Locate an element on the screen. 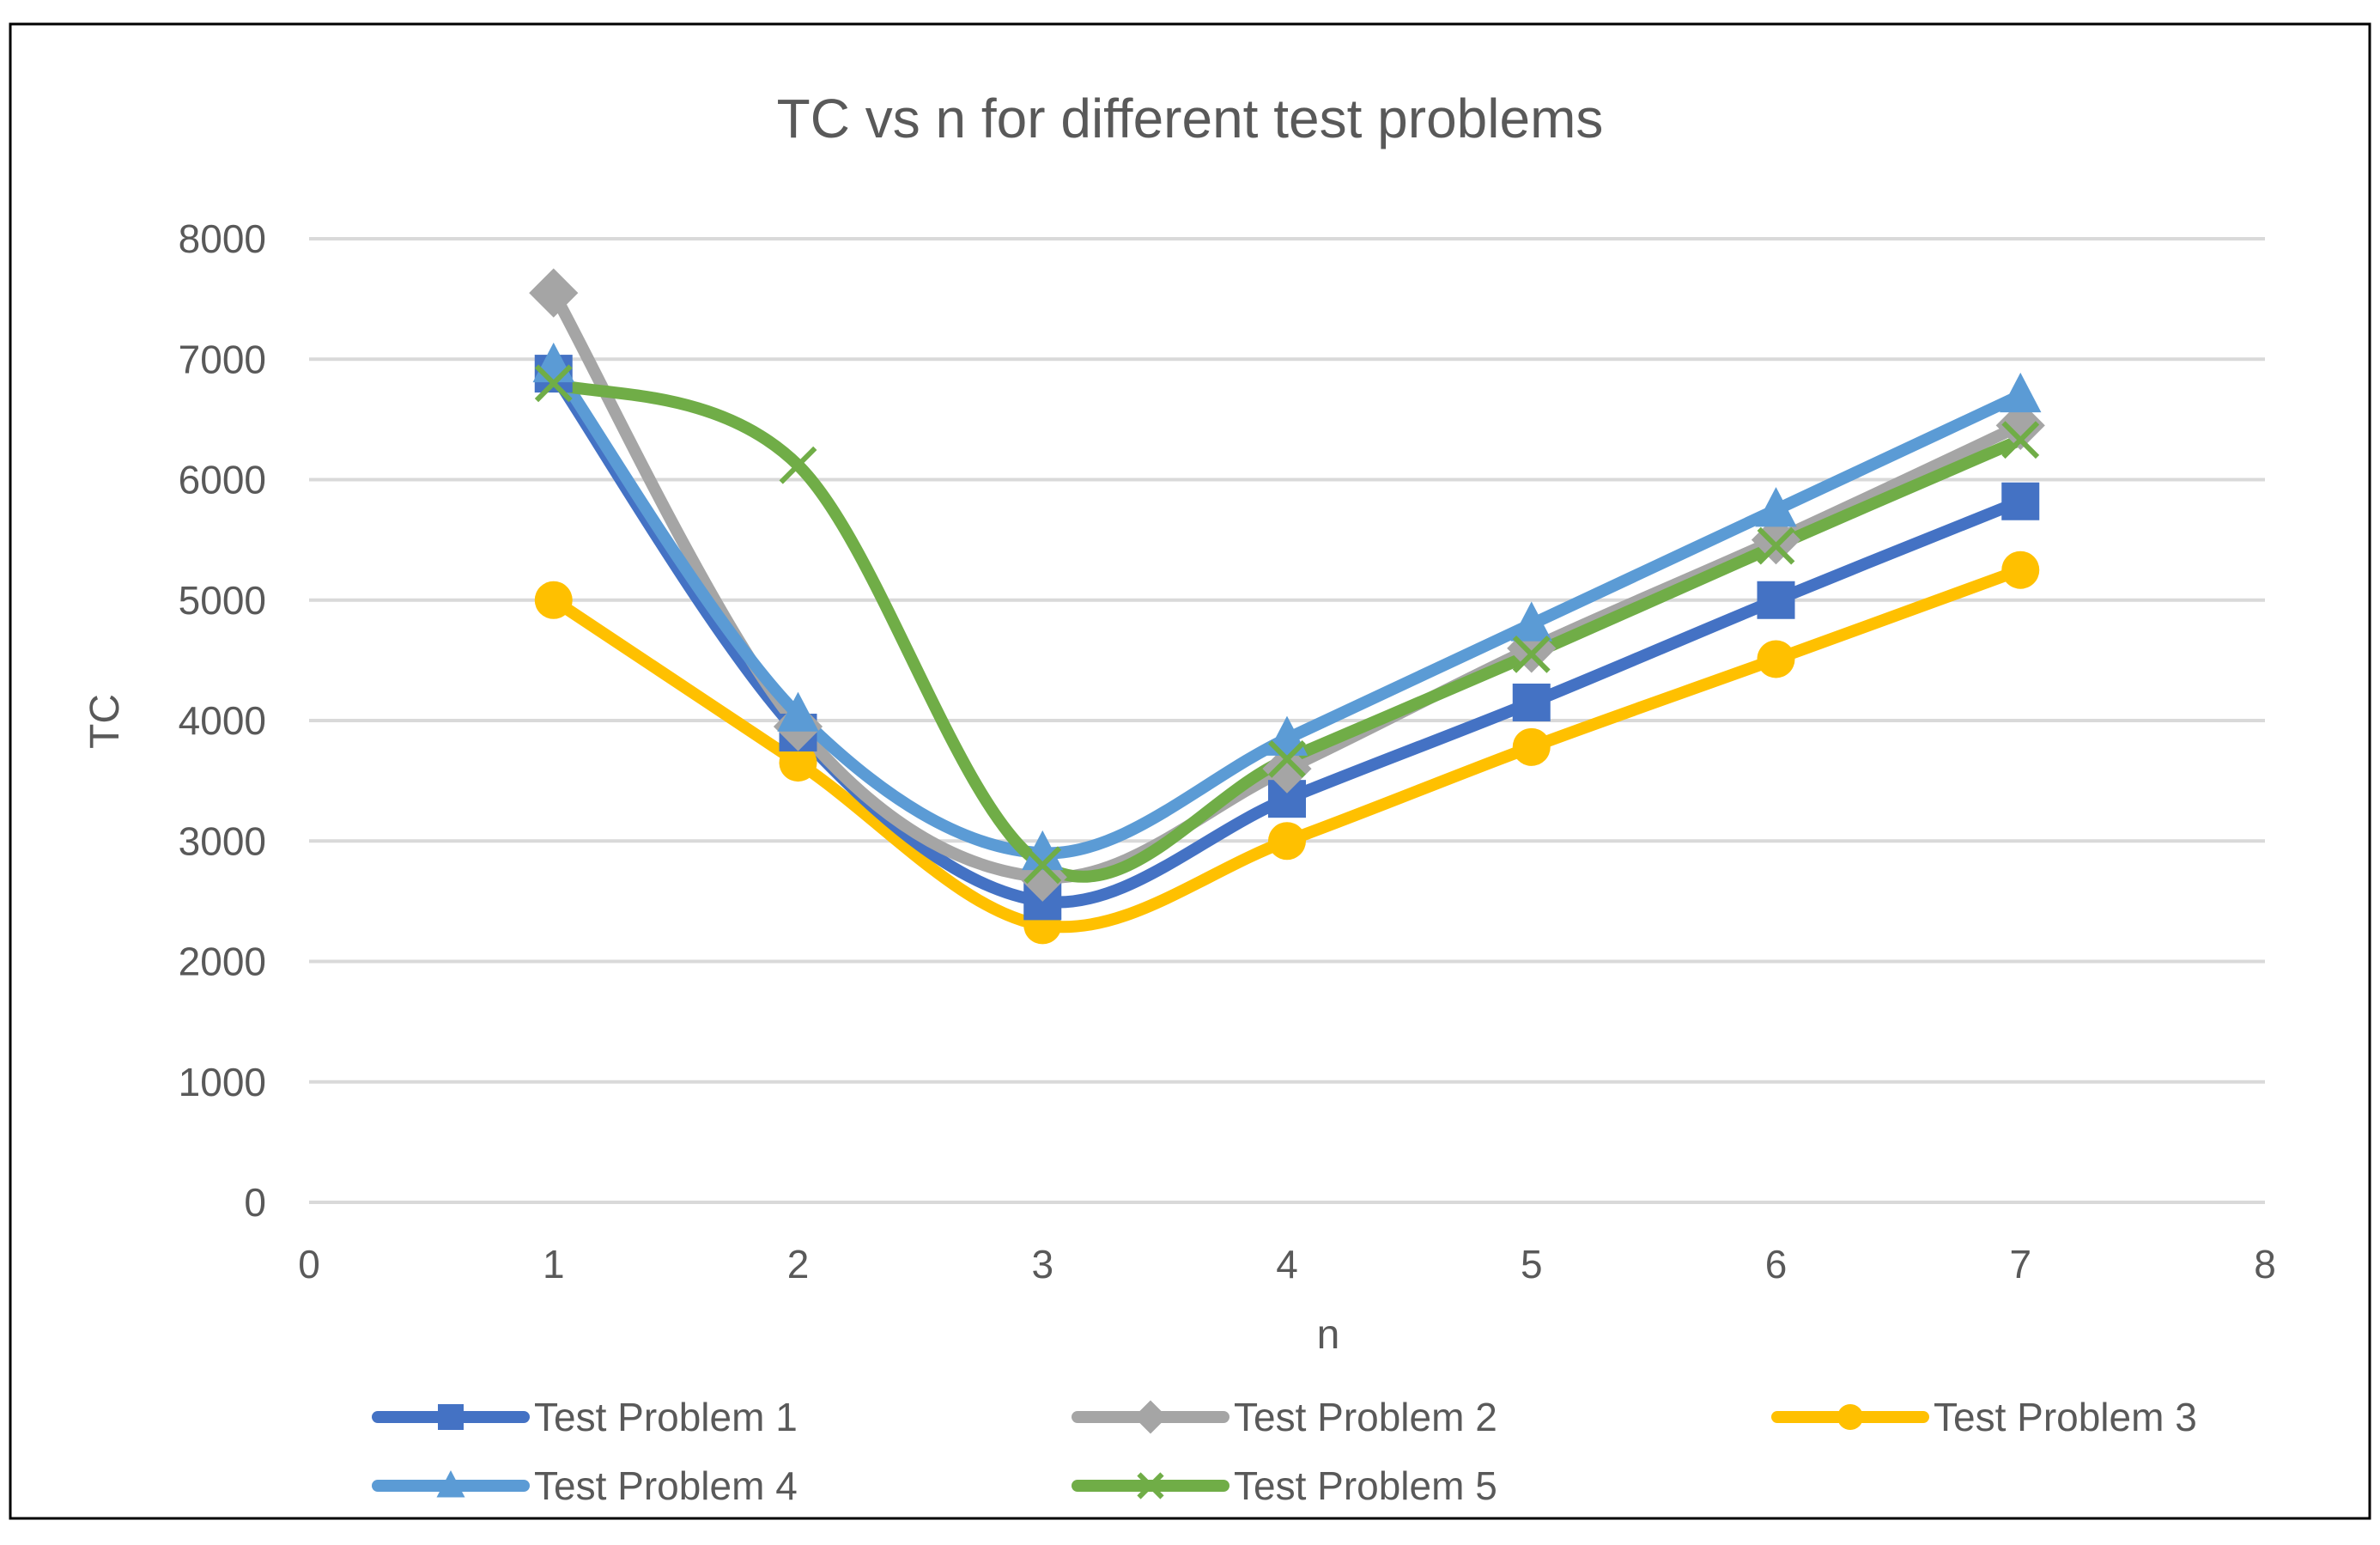 The image size is (2380, 1545). y-tick-label: 1000 is located at coordinates (223, 1082).